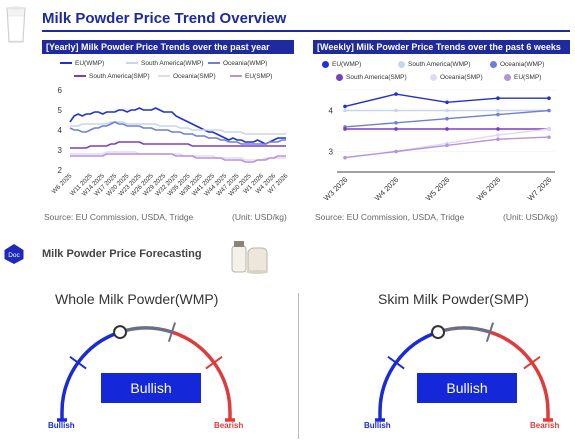 The image size is (575, 447). What do you see at coordinates (387, 189) in the screenshot?
I see `x-tick-label: W4 2026` at bounding box center [387, 189].